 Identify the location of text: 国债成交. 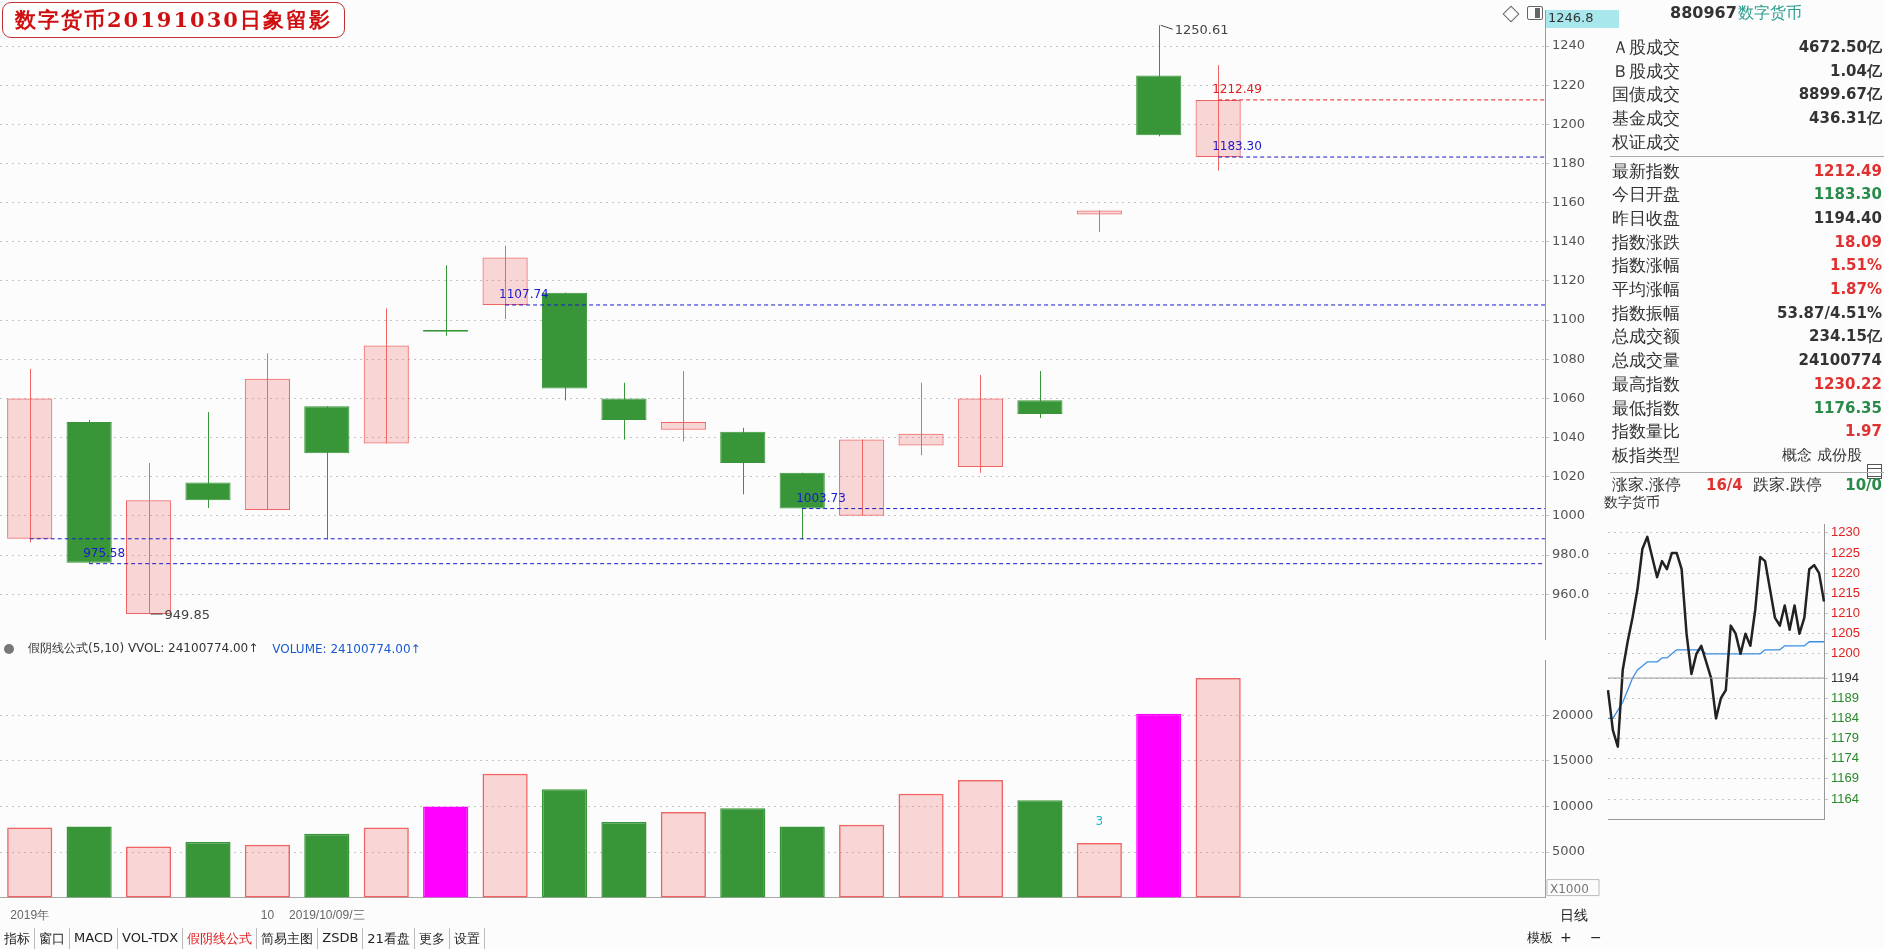
(1646, 94).